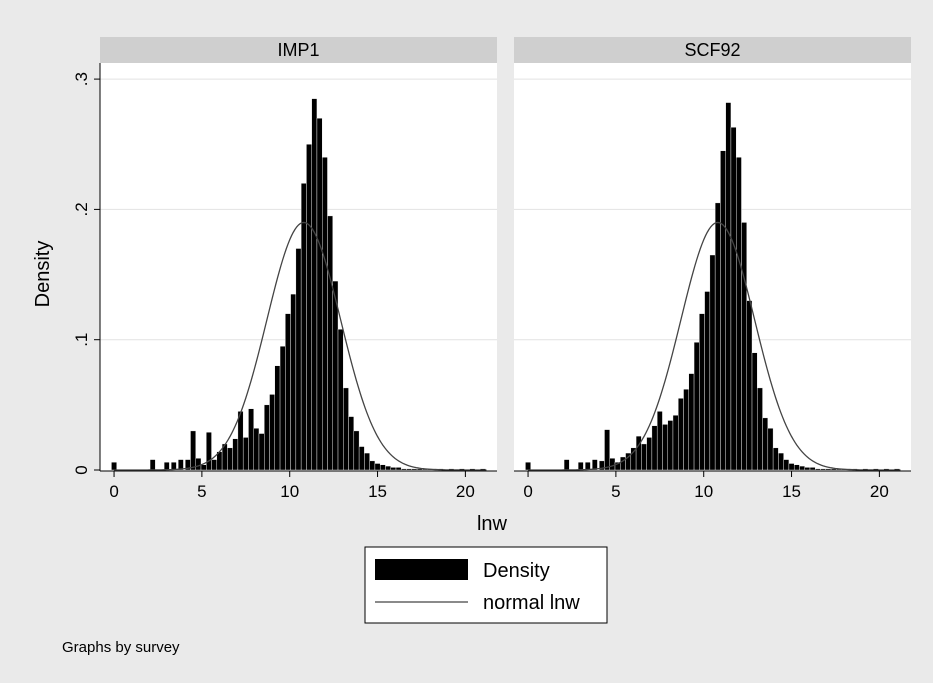  Describe the element at coordinates (492, 524) in the screenshot. I see `x-axis-label: lnw` at that location.